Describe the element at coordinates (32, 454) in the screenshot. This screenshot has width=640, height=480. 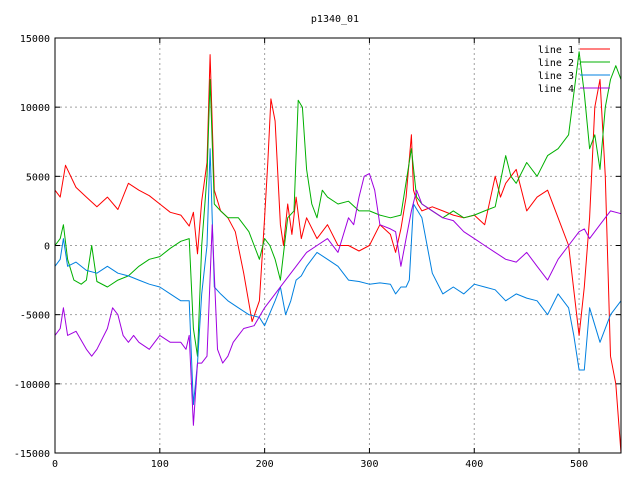
I see `y-tick-label: -15000` at that location.